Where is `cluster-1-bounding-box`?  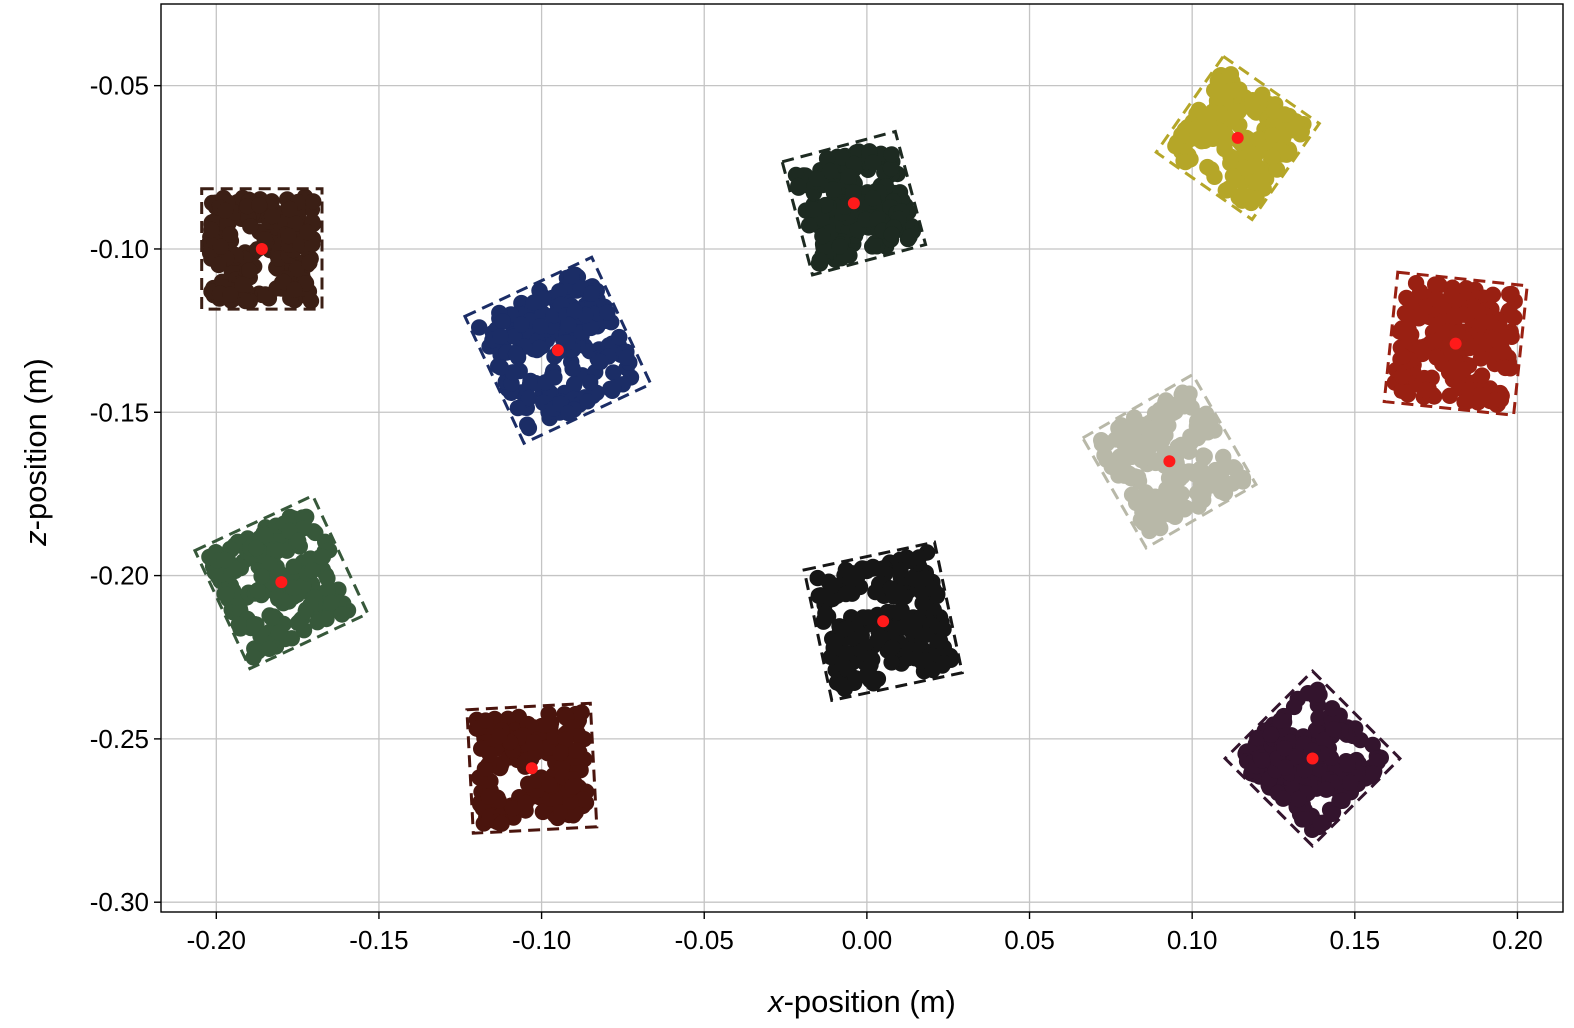
cluster-1-bounding-box is located at coordinates (262, 249).